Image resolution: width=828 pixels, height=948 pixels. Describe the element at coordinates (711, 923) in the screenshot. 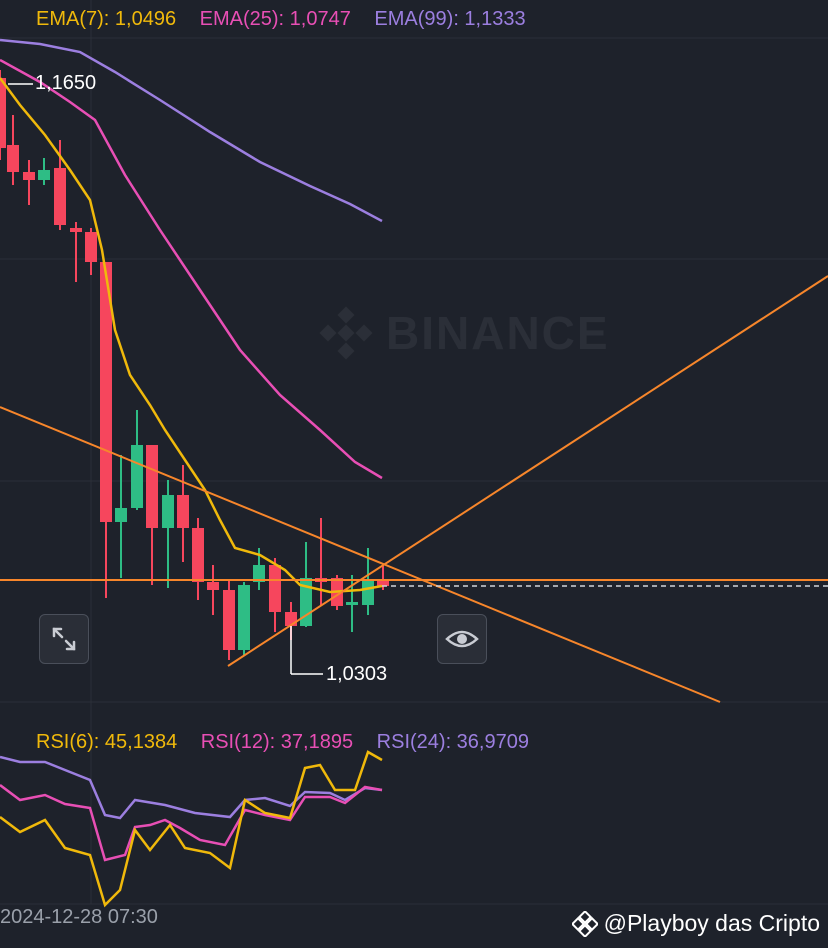

I see `credit-text: @Playboy das Cripto` at that location.